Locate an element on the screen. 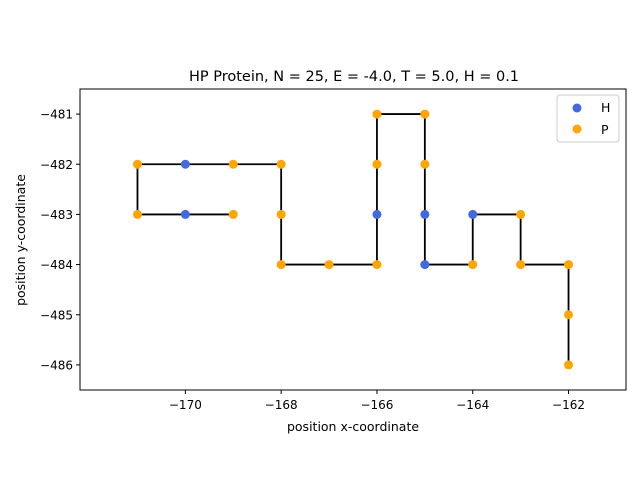 The height and width of the screenshot is (480, 640). y-axis-label: position y-coordinate is located at coordinates (20, 240).